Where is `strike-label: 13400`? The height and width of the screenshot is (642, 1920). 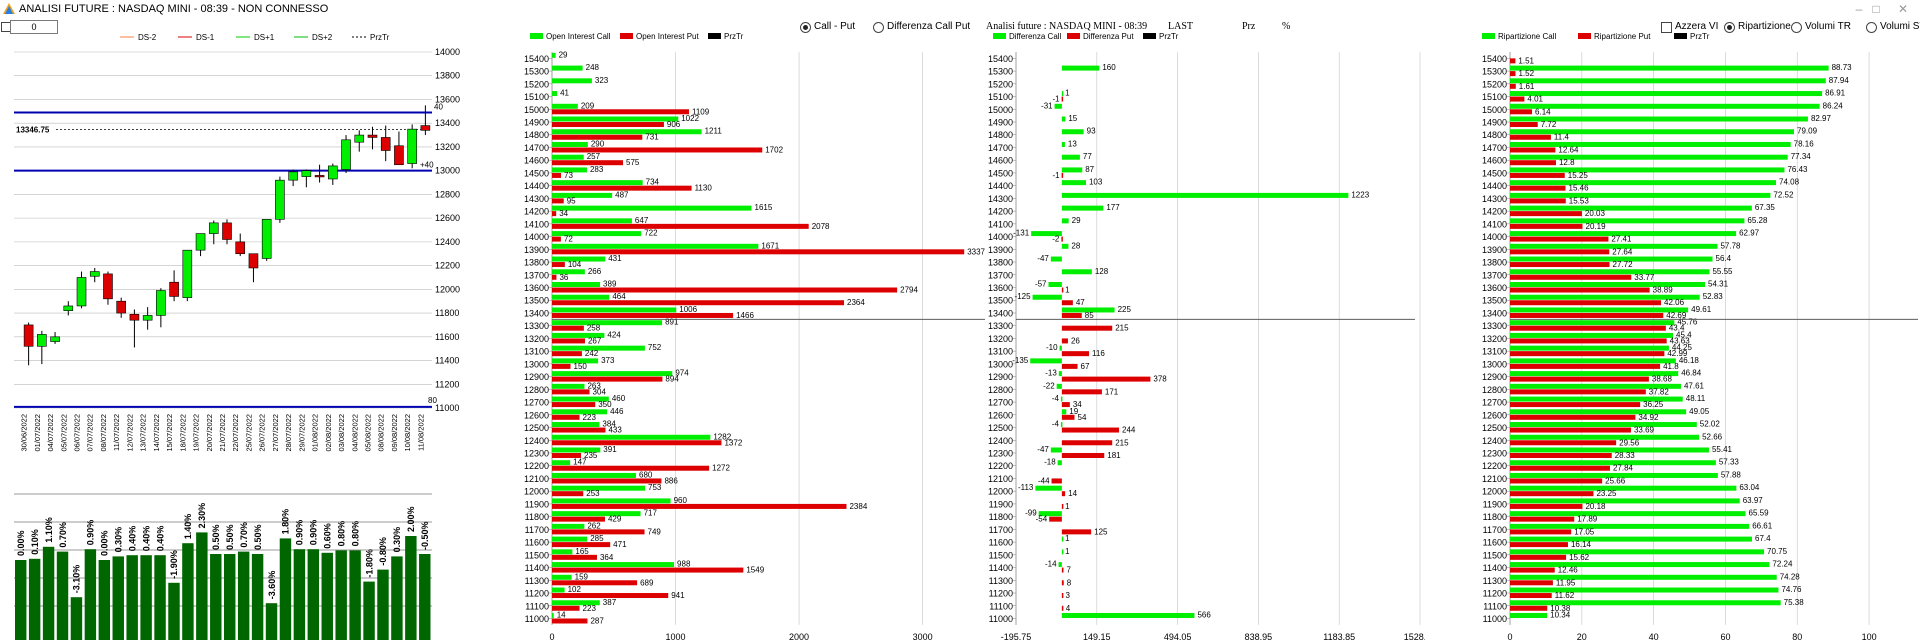
strike-label: 13400 is located at coordinates (1494, 313).